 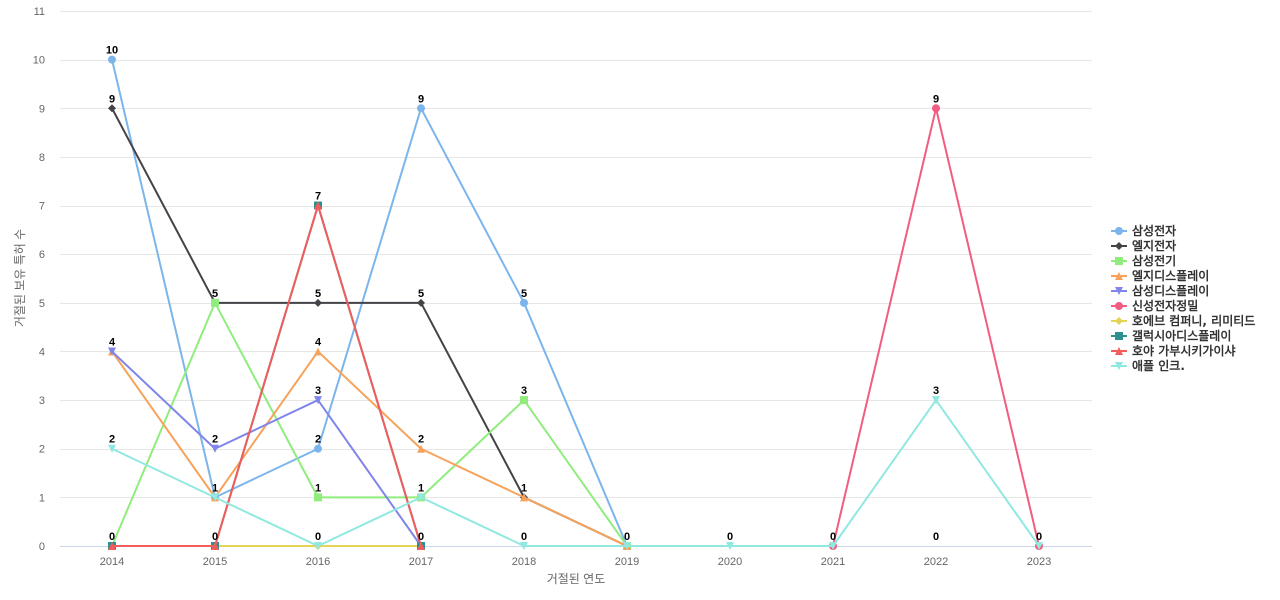 What do you see at coordinates (42, 207) in the screenshot?
I see `y-tick-label: 7` at bounding box center [42, 207].